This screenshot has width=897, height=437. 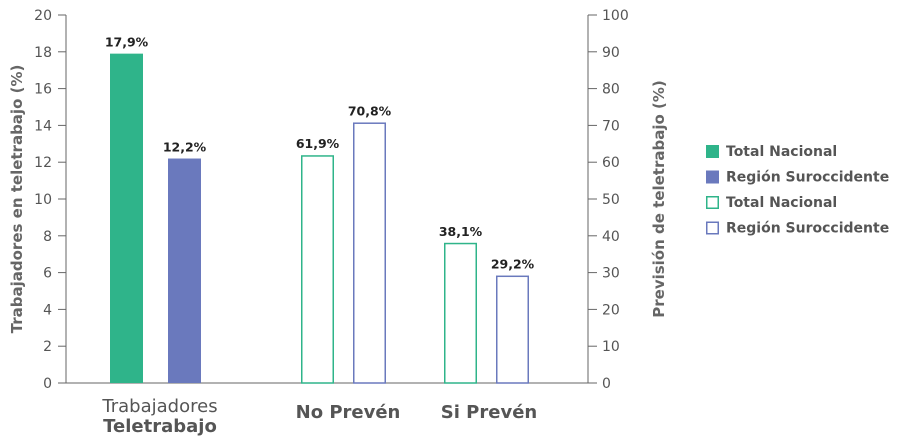 I want to click on category-label: Si Prevén, so click(x=489, y=412).